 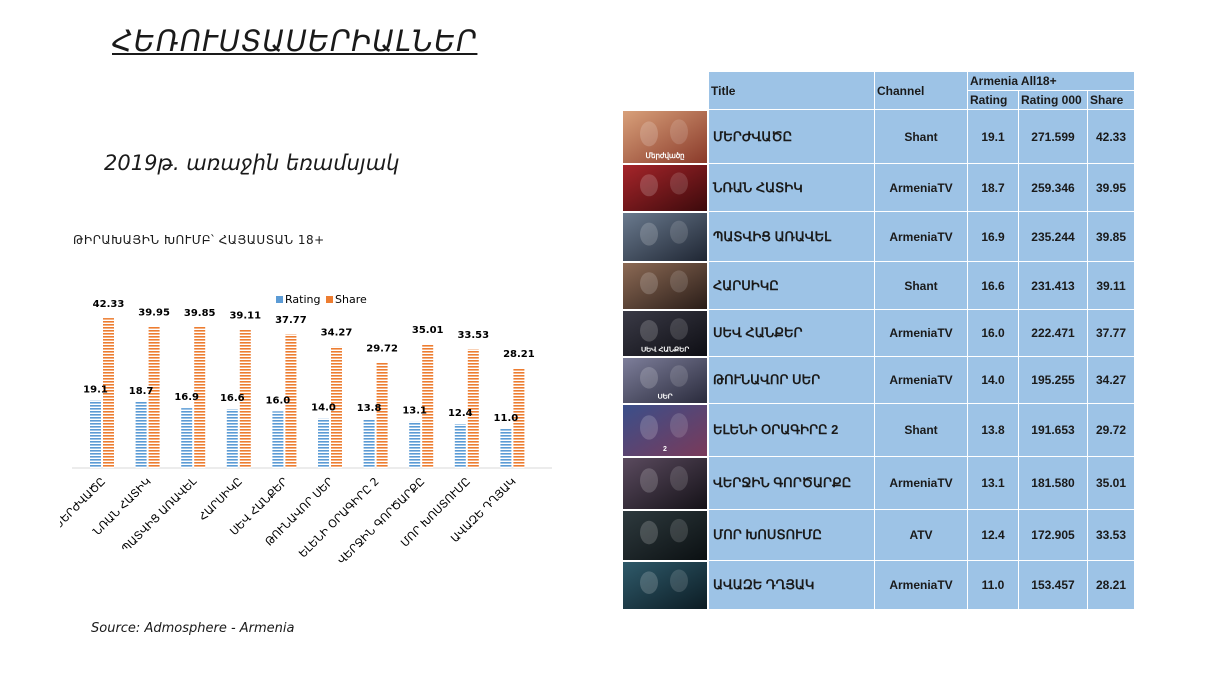 I want to click on table-row: ՍԵՐ ԹՈՒՆԱՎՈՐ ՍԵՐ ArmeniaTV 14.0 195.255 34.27, so click(x=878, y=380).